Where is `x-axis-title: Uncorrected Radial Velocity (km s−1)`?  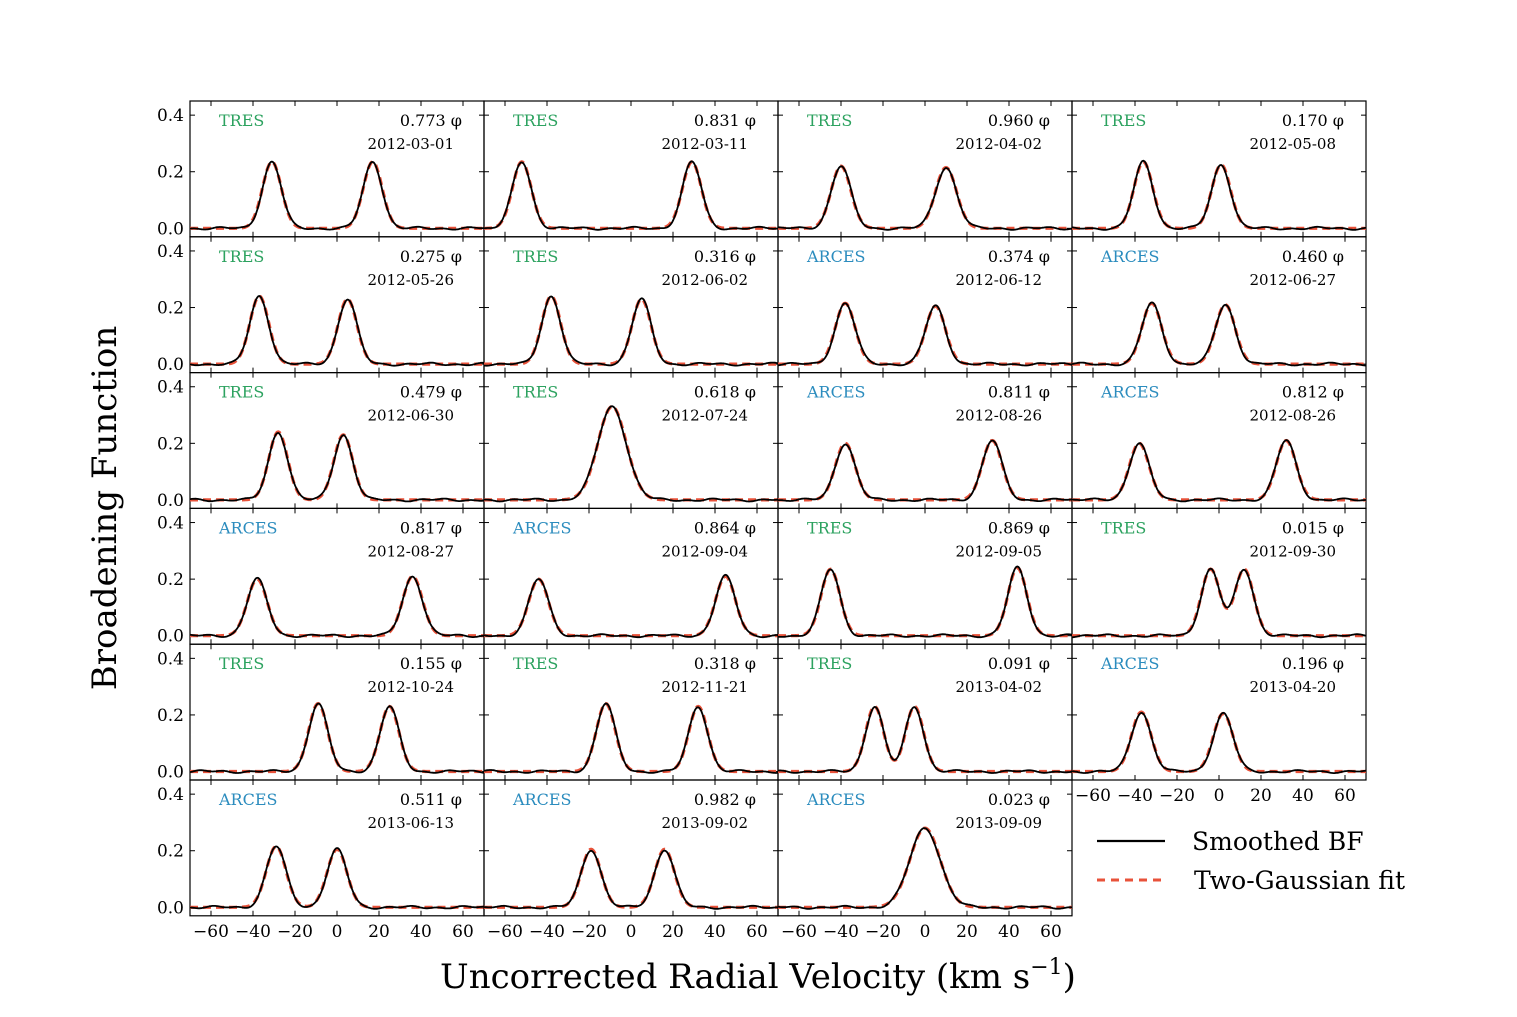
x-axis-title: Uncorrected Radial Velocity (km s−1) is located at coordinates (758, 976).